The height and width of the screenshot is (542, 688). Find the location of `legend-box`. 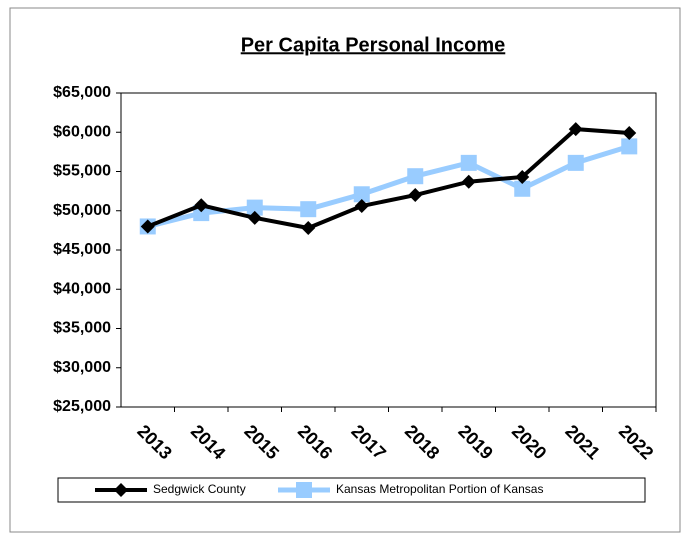

legend-box is located at coordinates (351, 490).